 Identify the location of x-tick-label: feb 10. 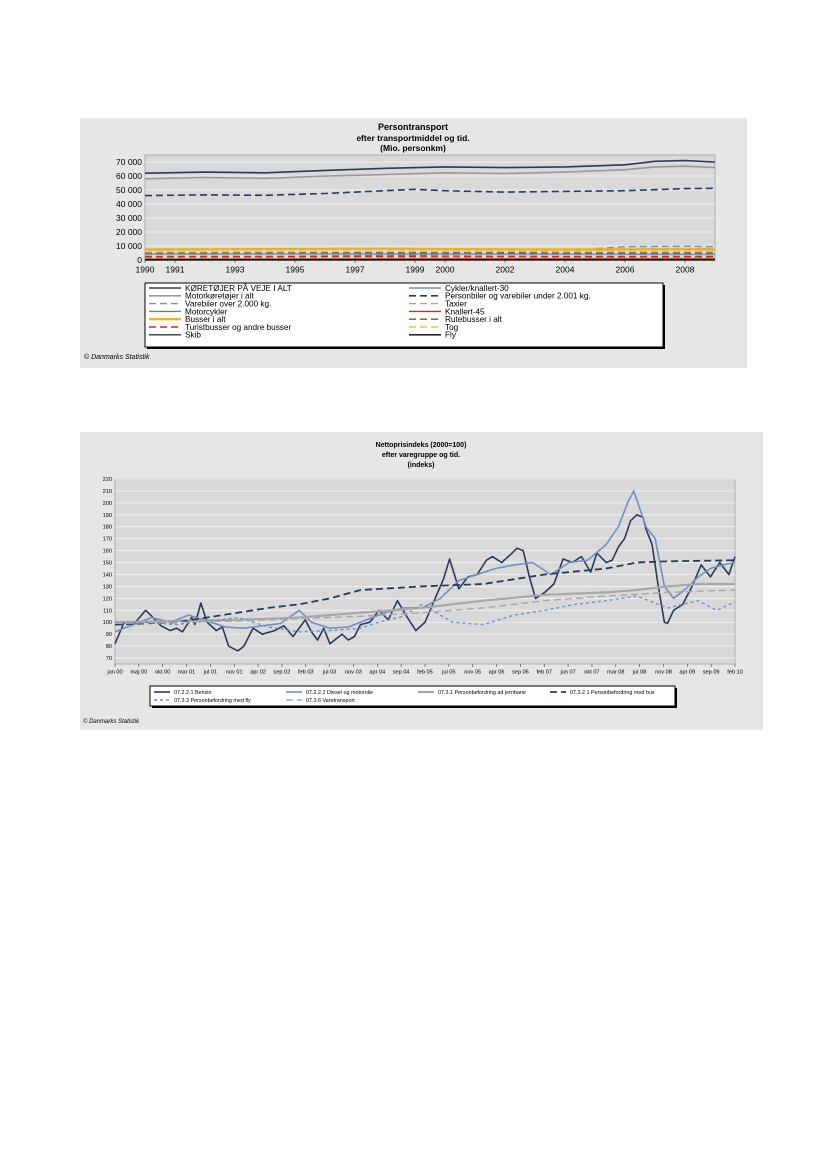
(735, 673).